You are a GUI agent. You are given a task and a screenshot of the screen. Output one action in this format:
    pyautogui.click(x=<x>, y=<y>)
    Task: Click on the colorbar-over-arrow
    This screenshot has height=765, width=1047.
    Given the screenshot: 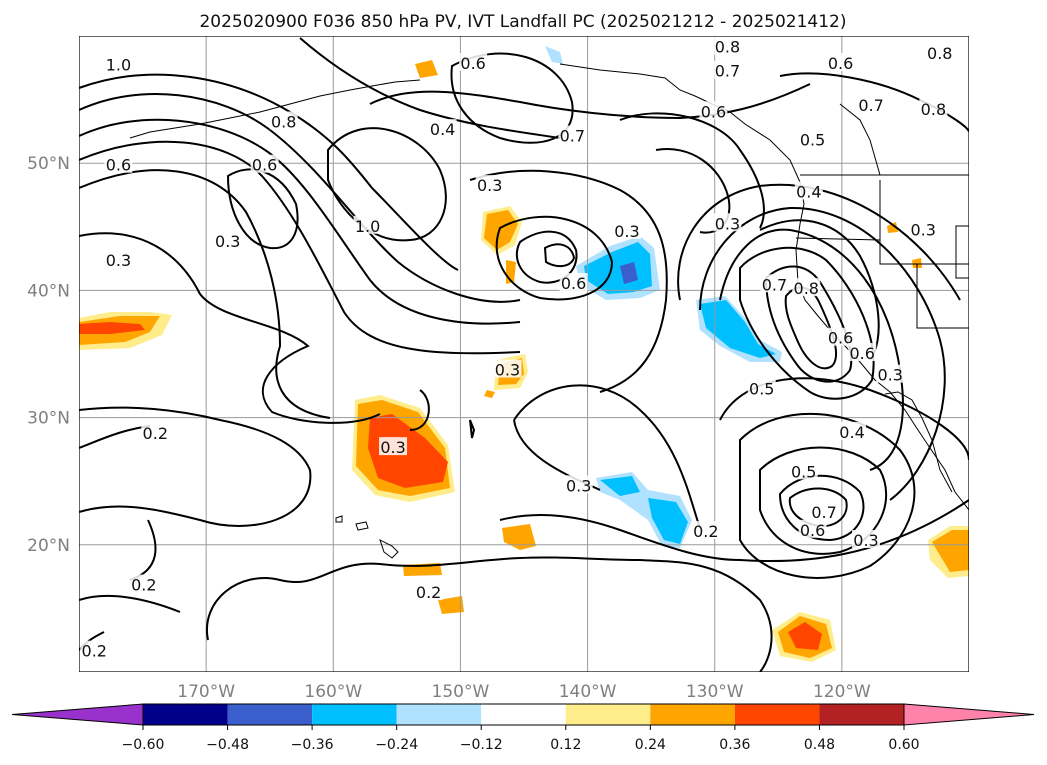 What is the action you would take?
    pyautogui.click(x=969, y=714)
    